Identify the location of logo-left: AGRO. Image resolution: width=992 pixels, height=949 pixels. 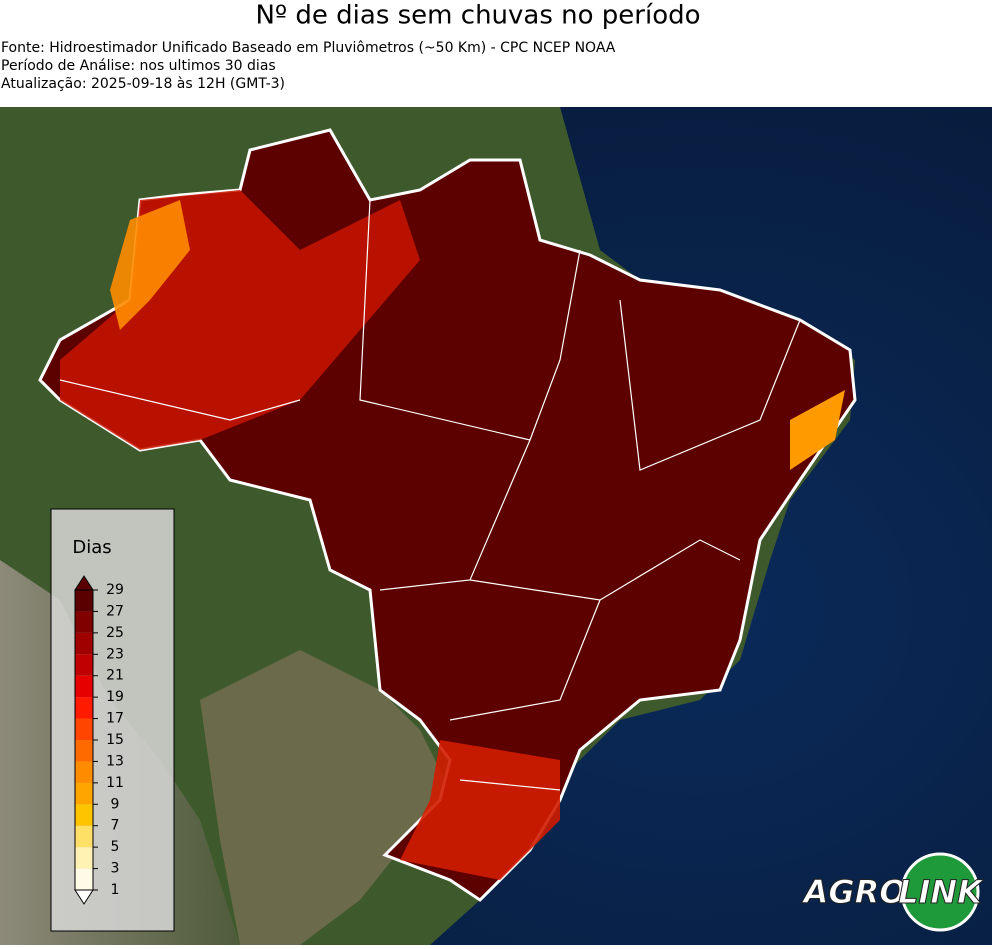
(854, 892).